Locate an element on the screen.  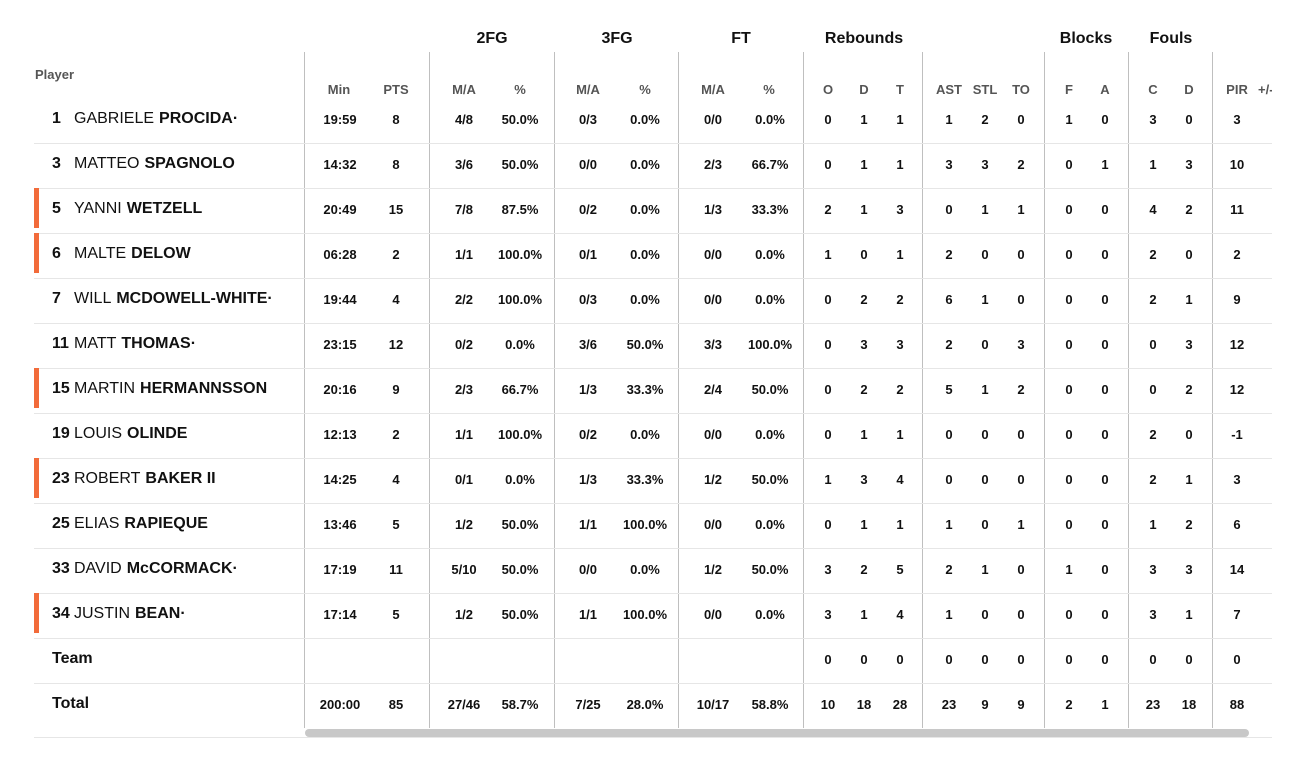
stat-cell-d: 3 is located at coordinates (864, 344).